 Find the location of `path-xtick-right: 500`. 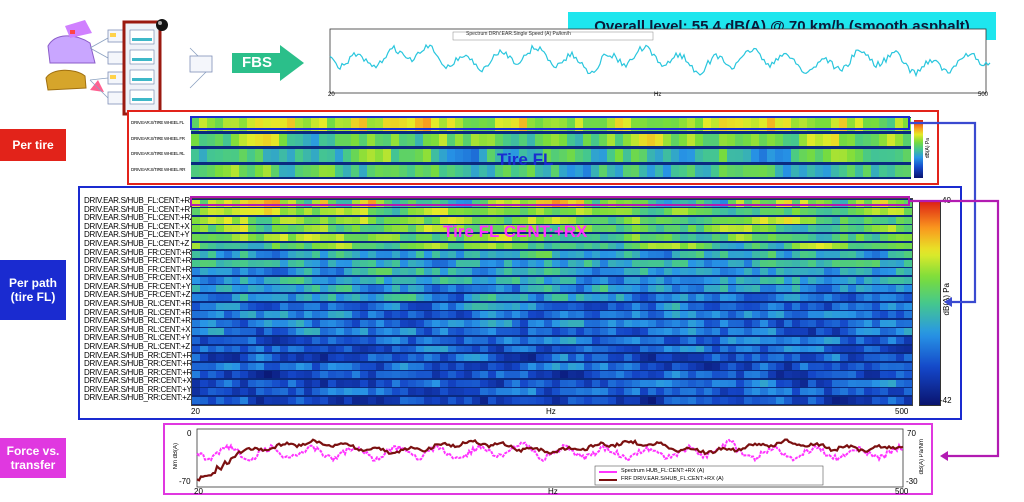

path-xtick-right: 500 is located at coordinates (902, 411).